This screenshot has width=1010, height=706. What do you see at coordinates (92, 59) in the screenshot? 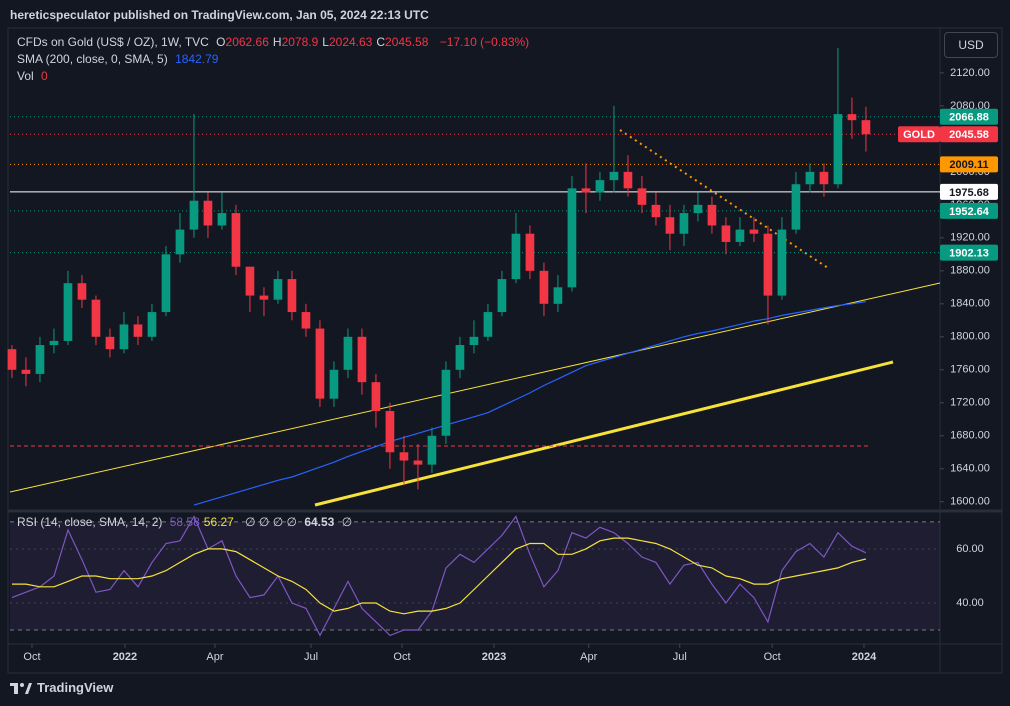
I see `sma-label: SMA (200, close, 0, SMA, 5)` at bounding box center [92, 59].